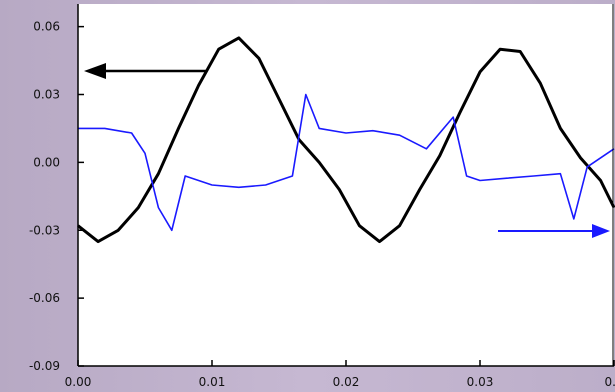  I want to click on x-tick-label: 0.0, so click(609, 382).